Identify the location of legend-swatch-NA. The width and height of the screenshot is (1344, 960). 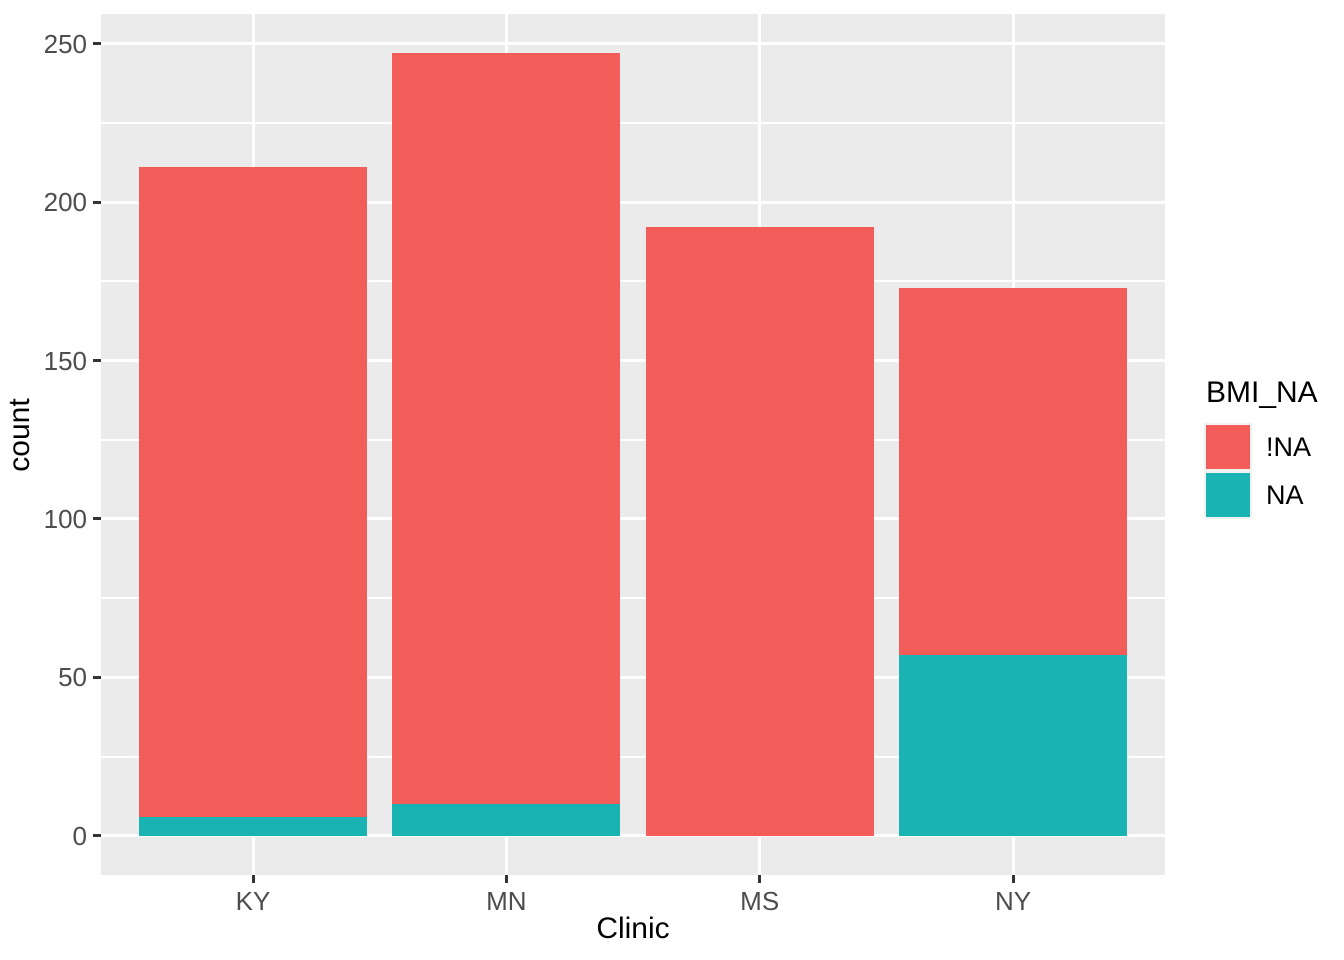
(1228, 495).